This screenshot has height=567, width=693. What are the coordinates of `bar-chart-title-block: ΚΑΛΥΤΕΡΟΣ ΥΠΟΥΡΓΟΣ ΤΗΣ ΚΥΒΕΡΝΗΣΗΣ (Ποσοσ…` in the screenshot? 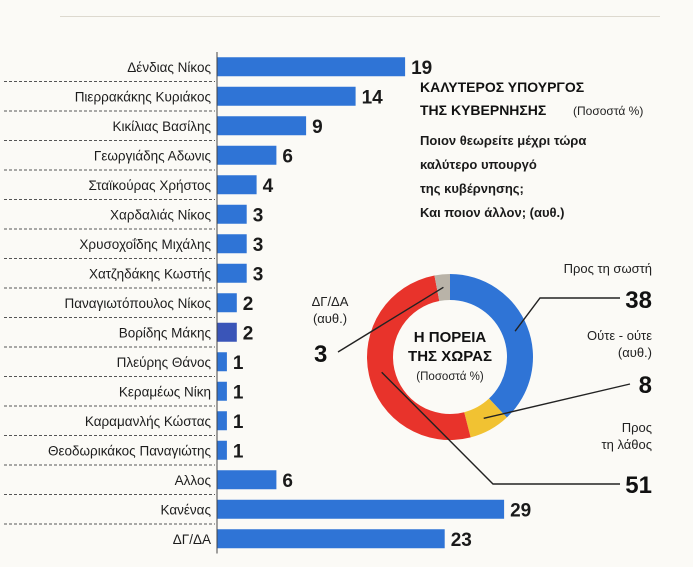 It's located at (531, 149).